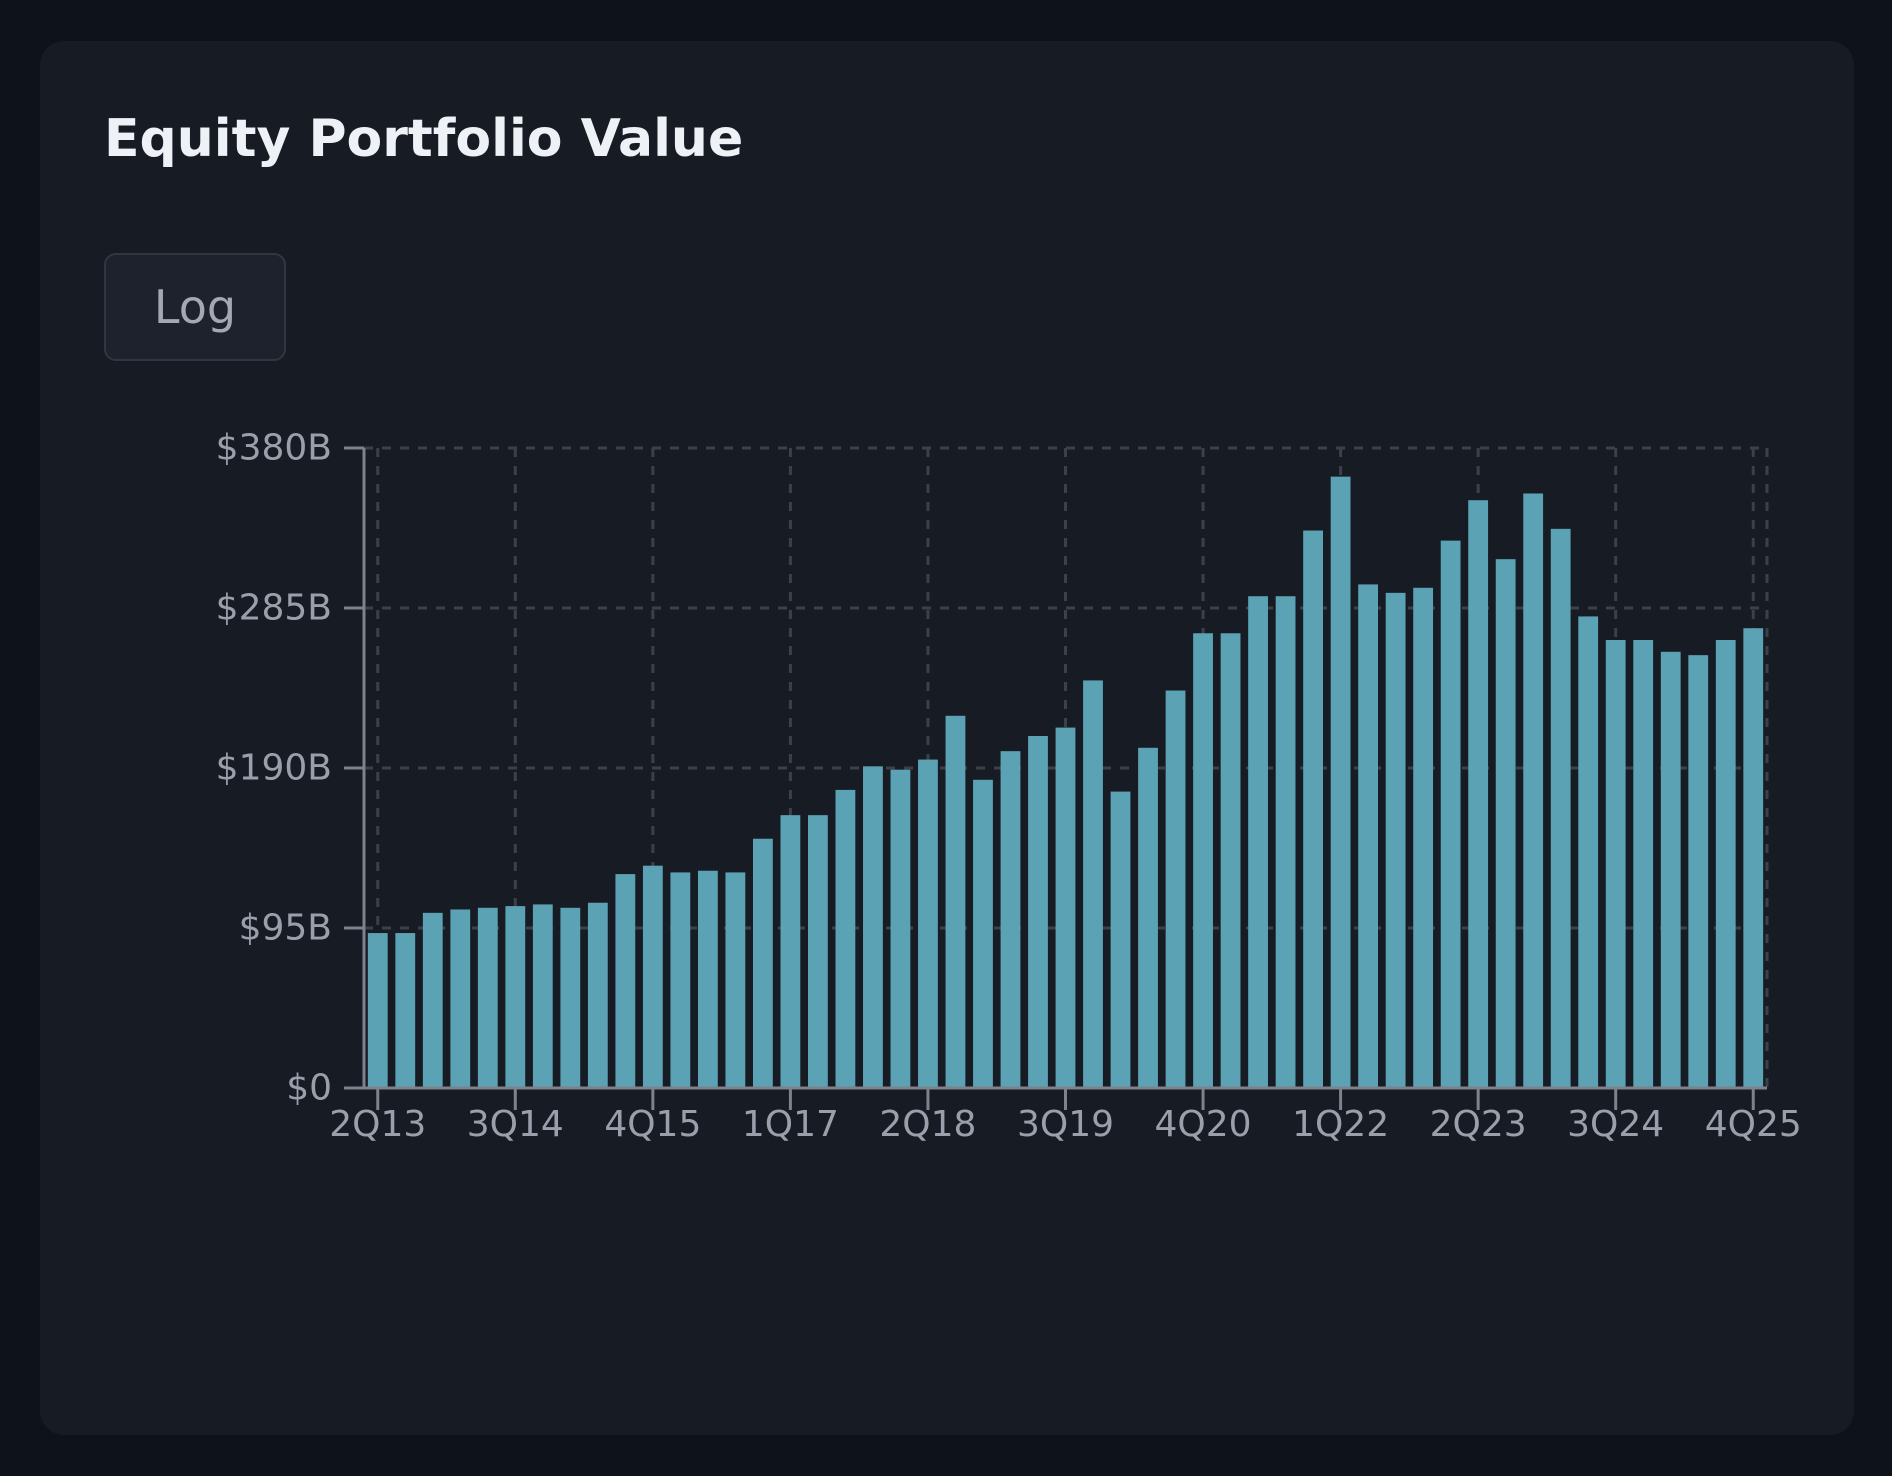 The image size is (1892, 1476). What do you see at coordinates (1698, 871) in the screenshot?
I see `bar-2Q25` at bounding box center [1698, 871].